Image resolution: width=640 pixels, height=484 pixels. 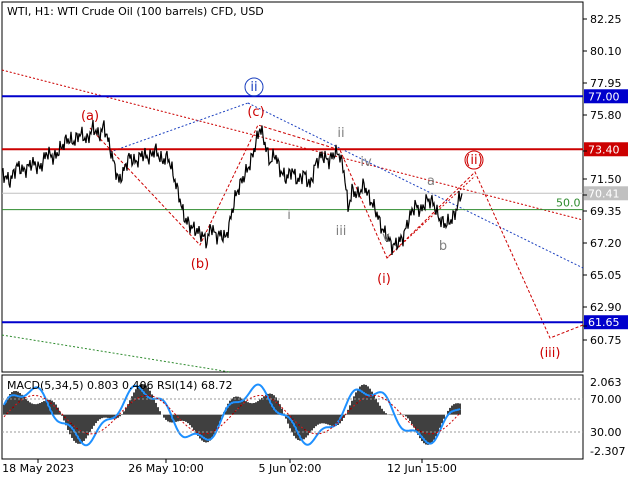 I want to click on level-price-label: 73.40, so click(x=604, y=149).